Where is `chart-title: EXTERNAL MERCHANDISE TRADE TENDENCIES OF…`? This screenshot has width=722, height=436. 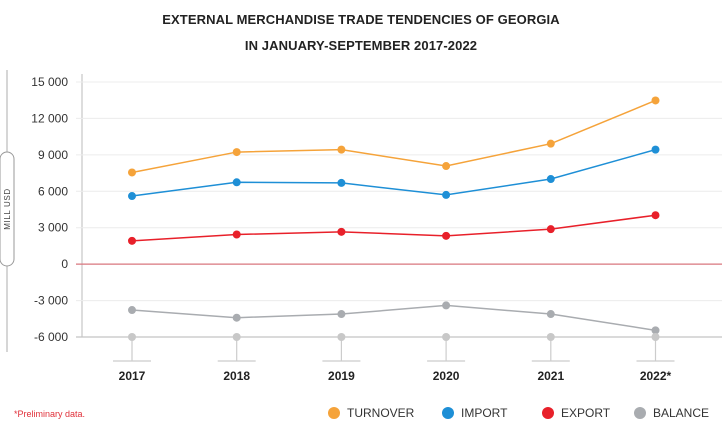 chart-title: EXTERNAL MERCHANDISE TRADE TENDENCIES OF… is located at coordinates (361, 19).